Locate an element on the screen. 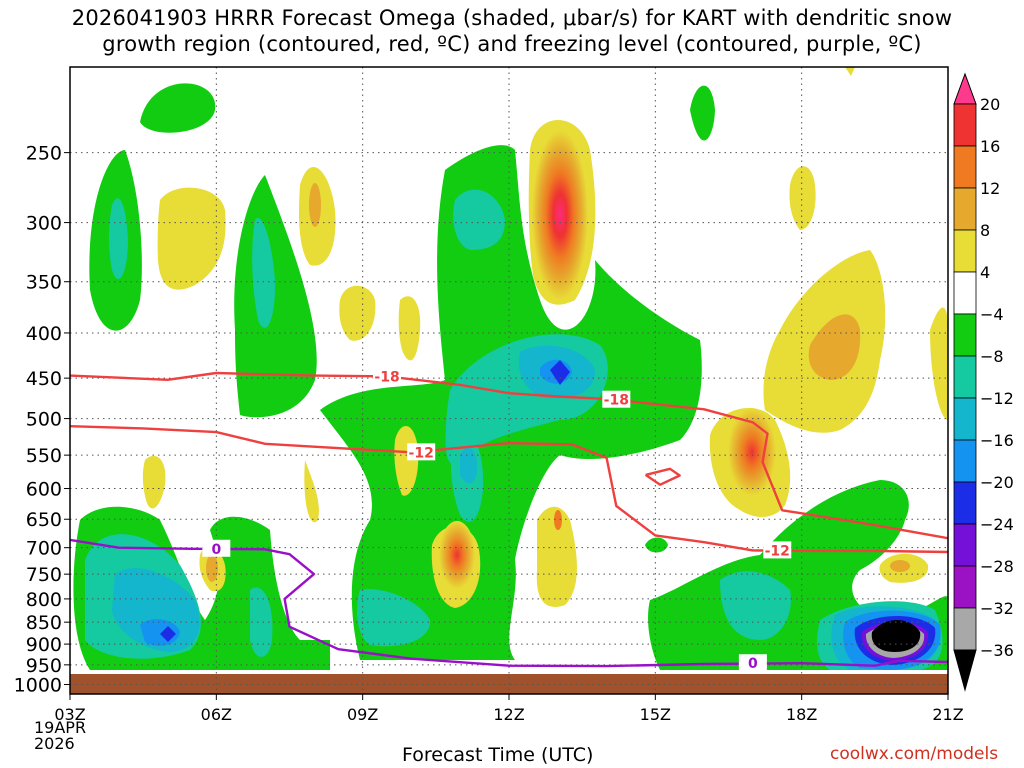  y-tick-label-300: 300 is located at coordinates (44, 224).